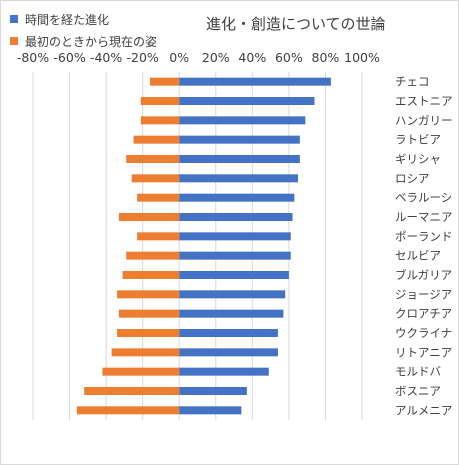 The width and height of the screenshot is (459, 465). What do you see at coordinates (418, 372) in the screenshot?
I see `category-label: モルドバ` at bounding box center [418, 372].